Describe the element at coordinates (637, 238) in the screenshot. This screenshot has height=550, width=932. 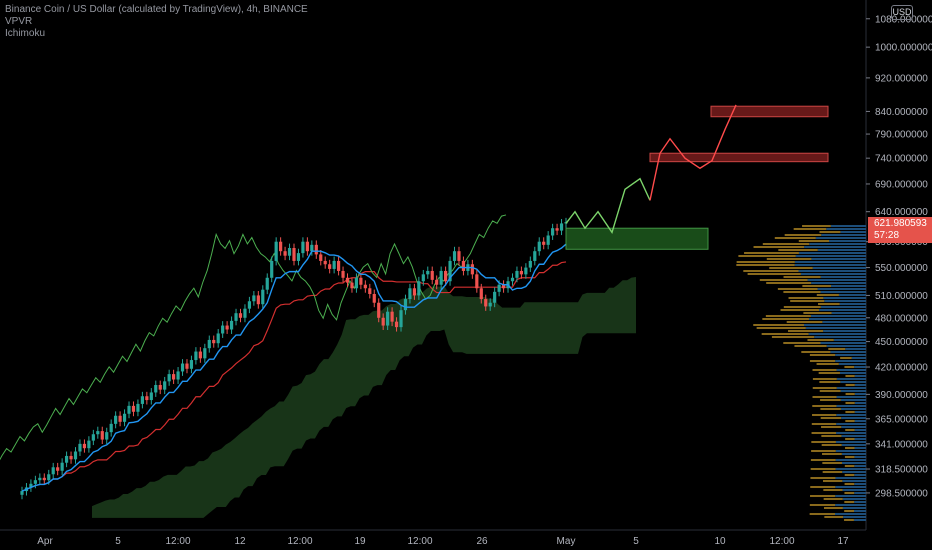
I see `zone-green` at that location.